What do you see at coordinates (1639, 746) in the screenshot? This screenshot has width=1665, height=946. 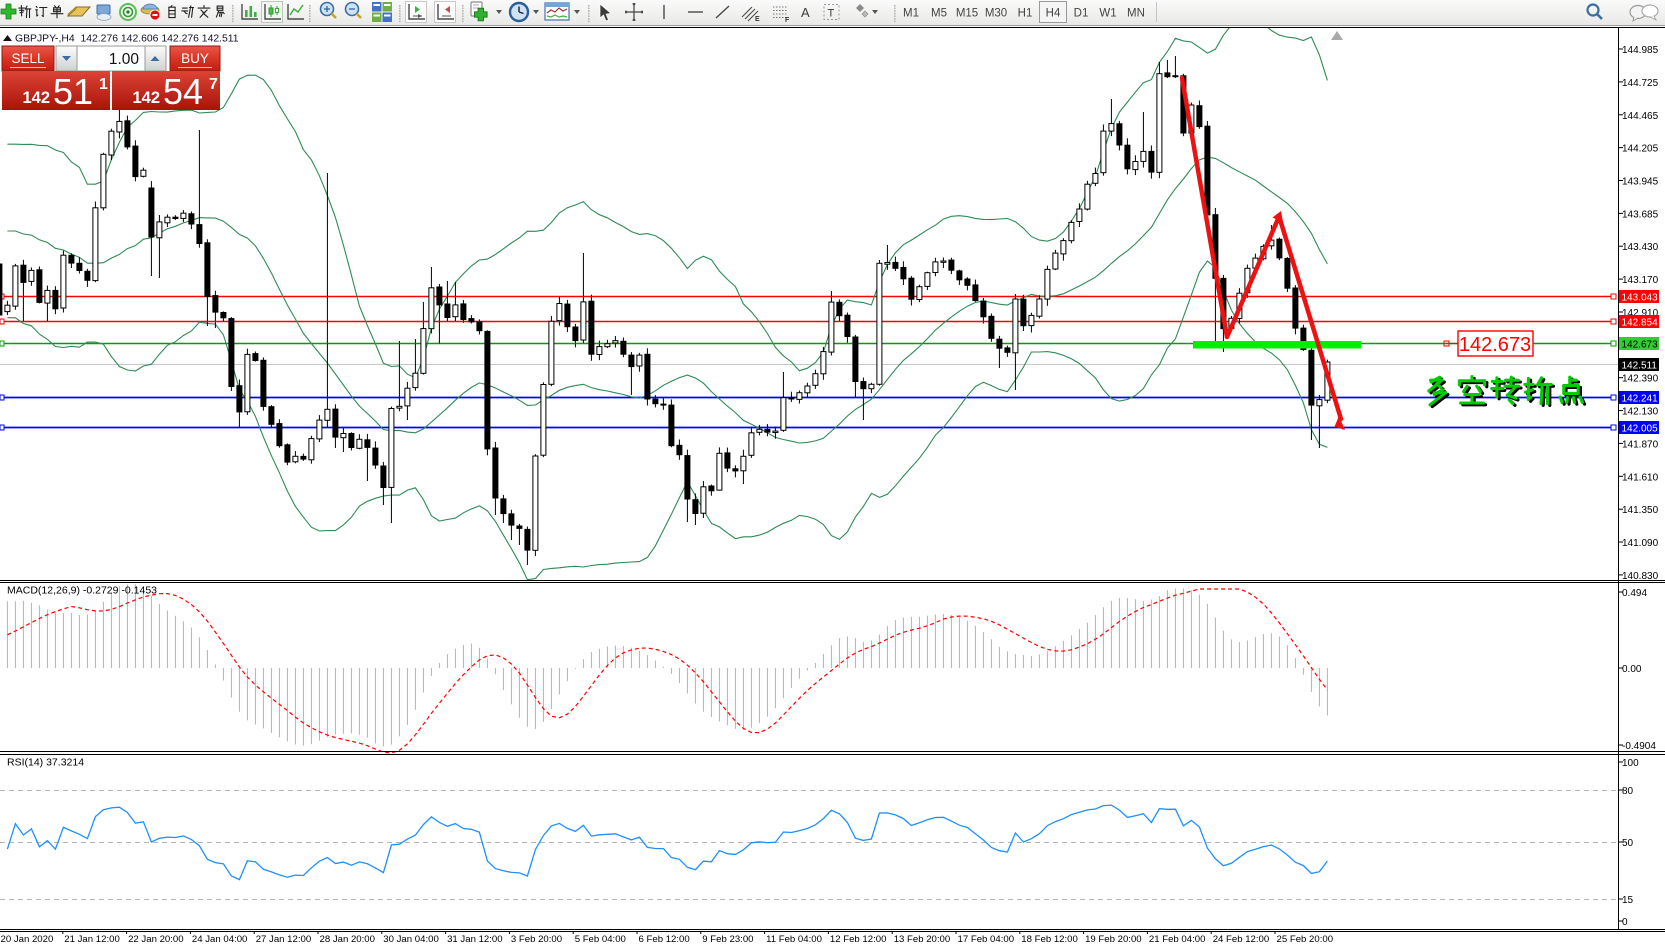 I see `svg-text: -0.4904` at bounding box center [1639, 746].